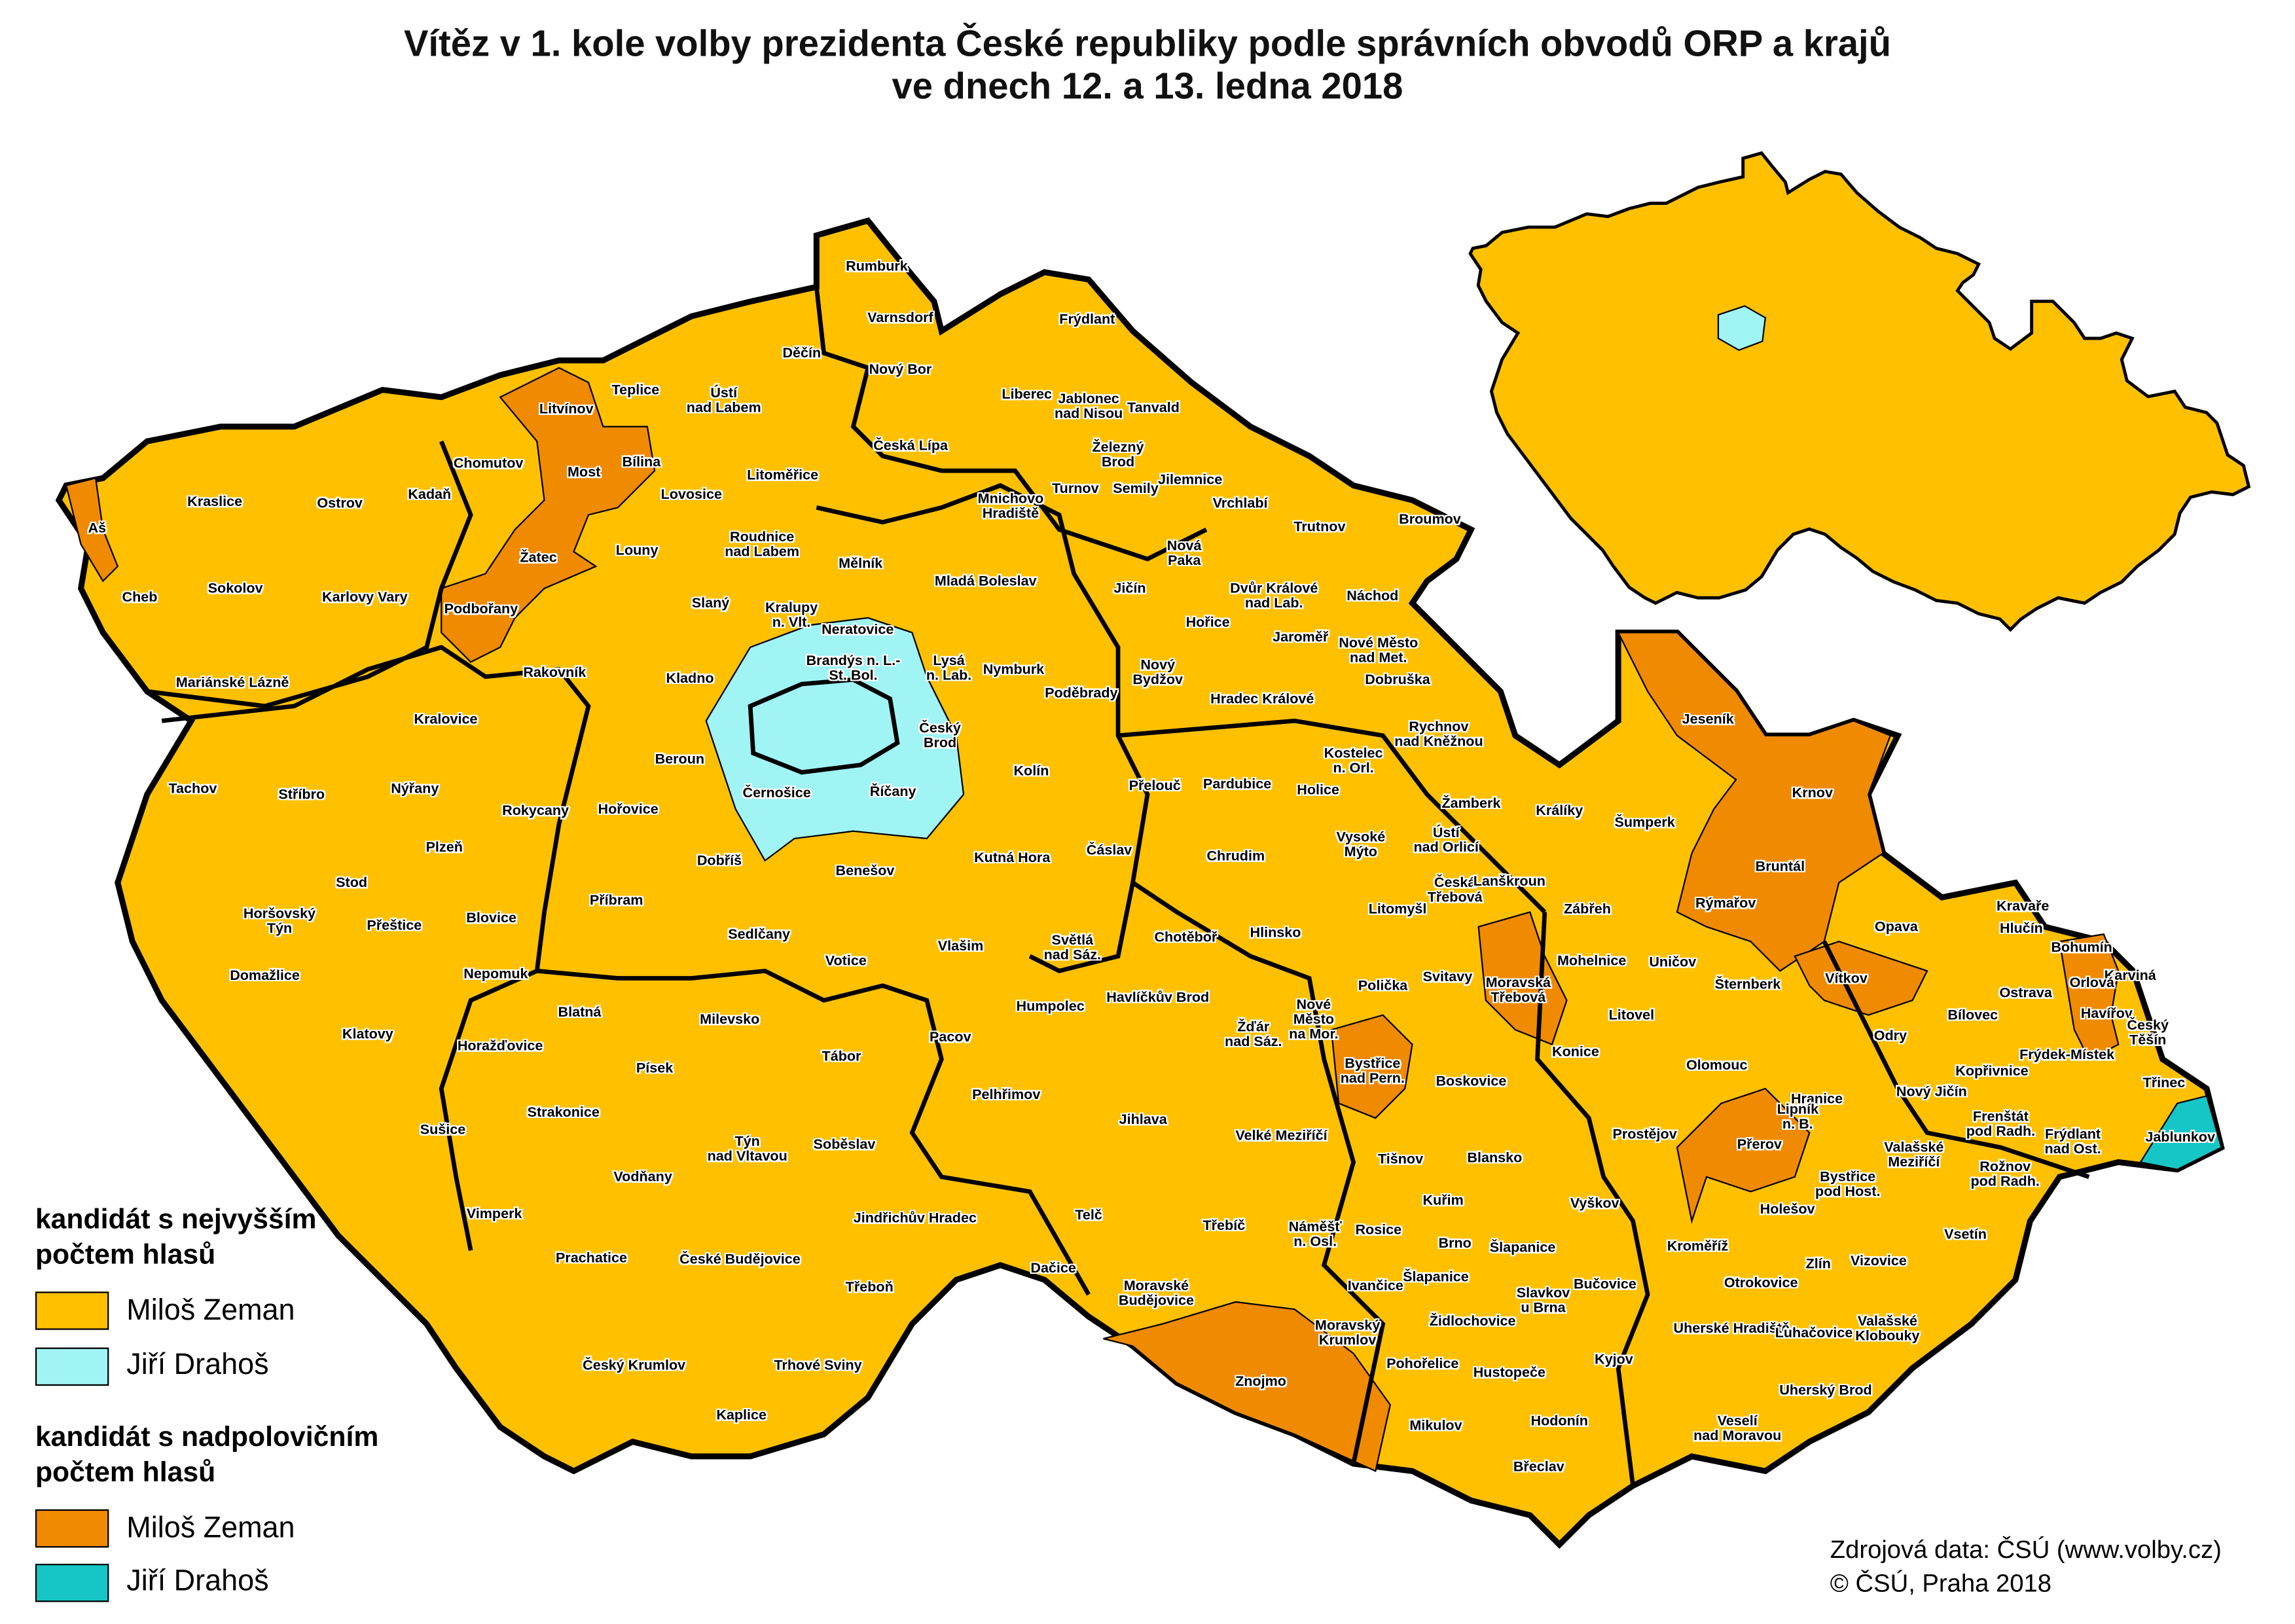 The image size is (2295, 1624). Describe the element at coordinates (1013, 858) in the screenshot. I see `district-label: Kutná Hora` at that location.